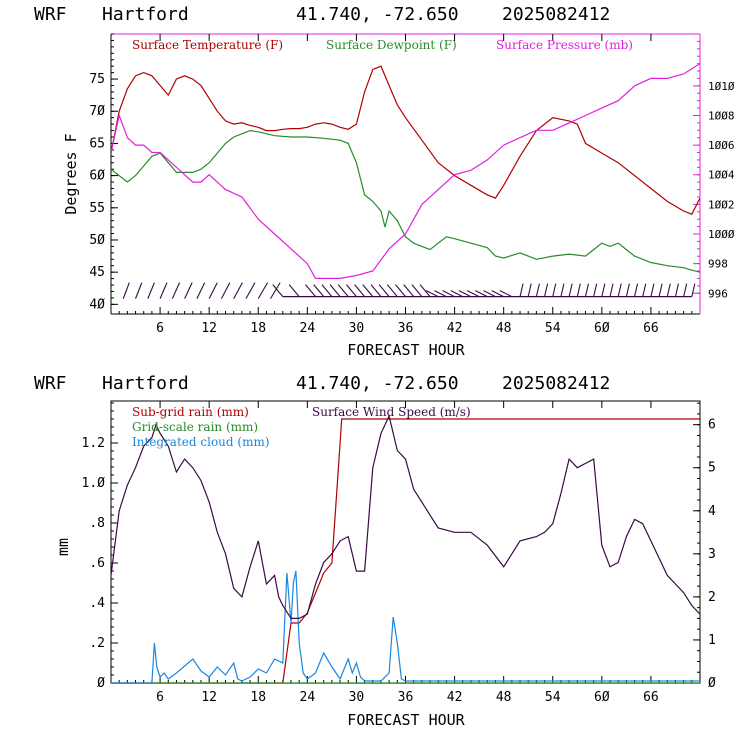  I want to click on y-tick-label: 1.2, so click(93, 443).